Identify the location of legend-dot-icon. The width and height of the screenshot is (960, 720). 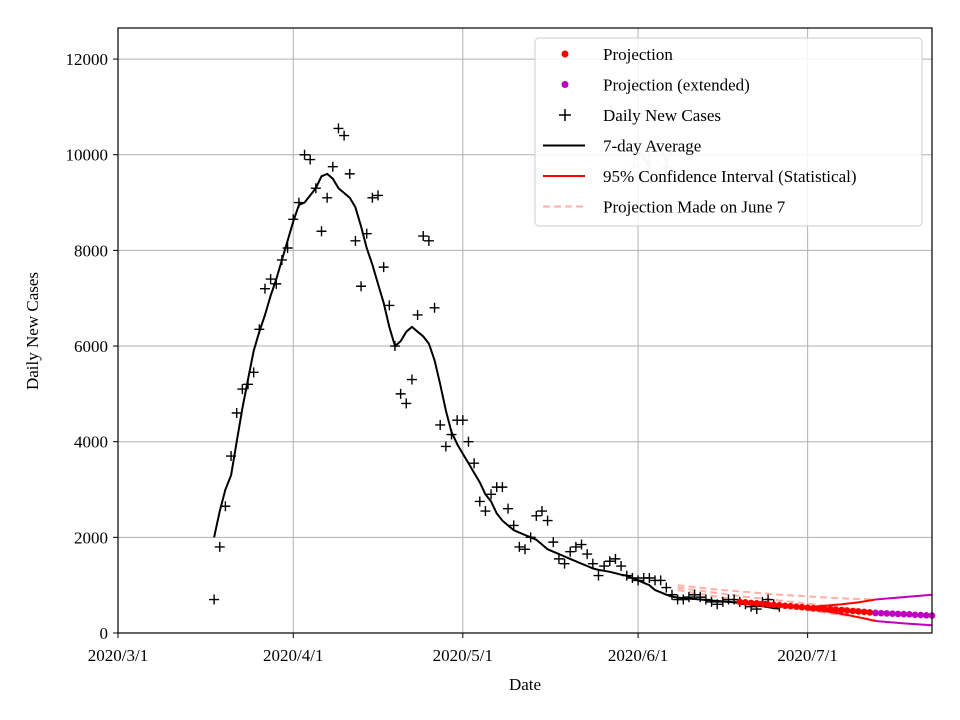
(565, 84).